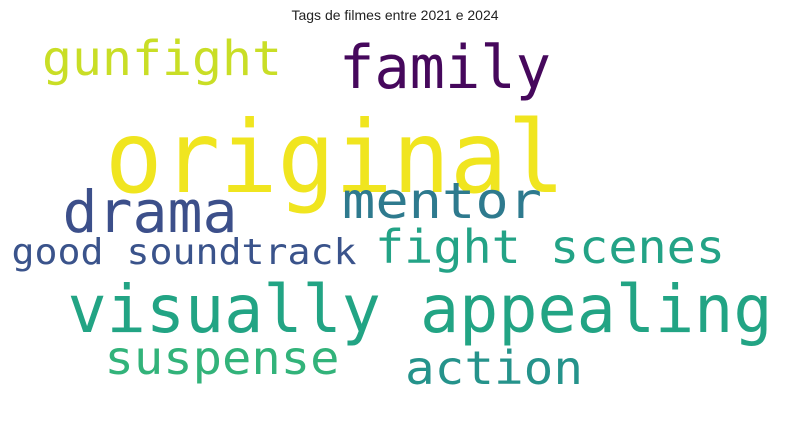  What do you see at coordinates (494, 368) in the screenshot?
I see `word-action: action` at bounding box center [494, 368].